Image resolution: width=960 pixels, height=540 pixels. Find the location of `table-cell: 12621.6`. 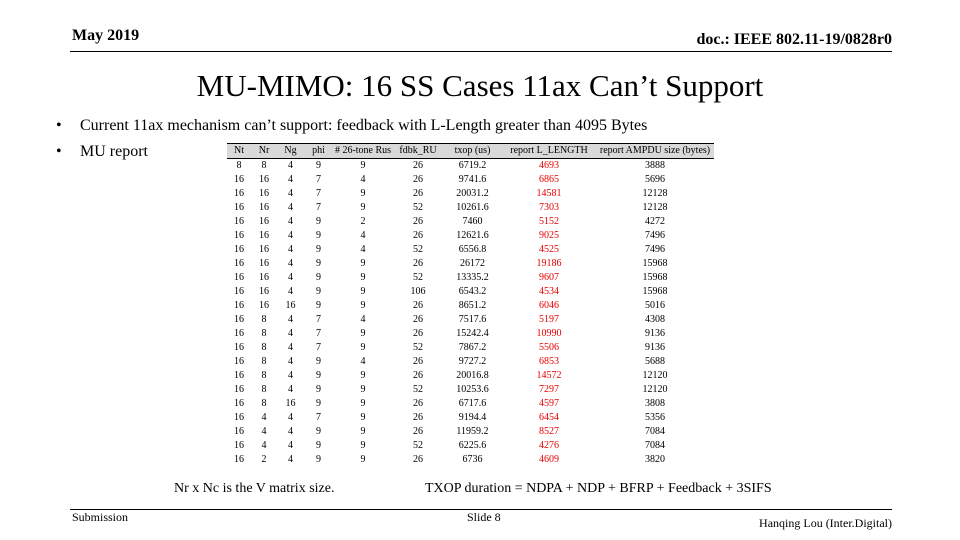

table-cell: 12621.6 is located at coordinates (472, 235).